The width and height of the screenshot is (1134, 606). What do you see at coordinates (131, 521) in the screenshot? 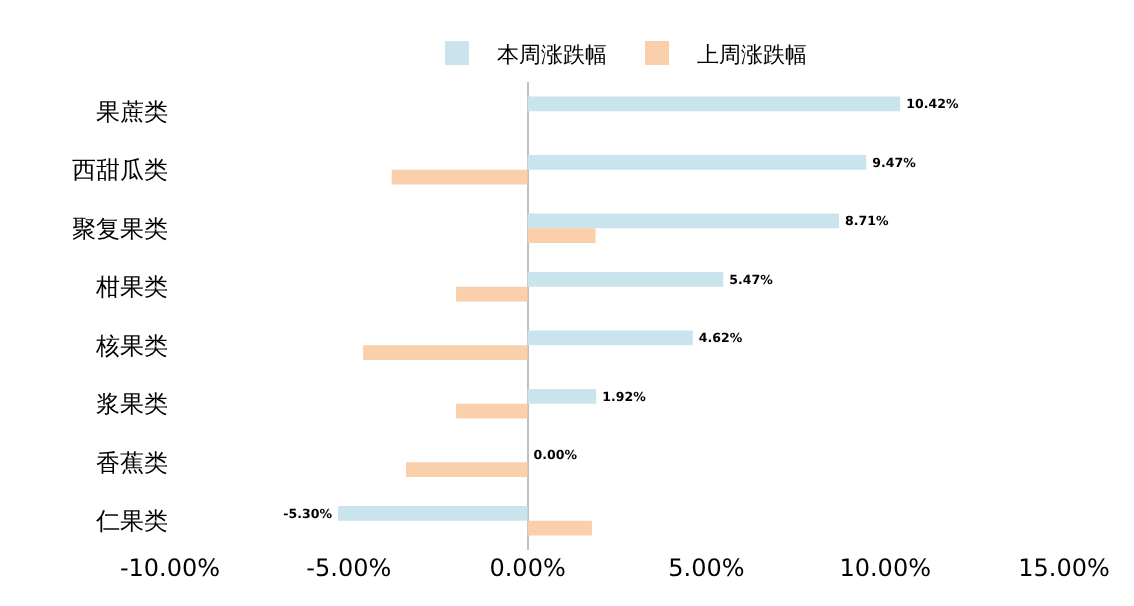
I see `y-tick-label: 仁果类` at bounding box center [131, 521].